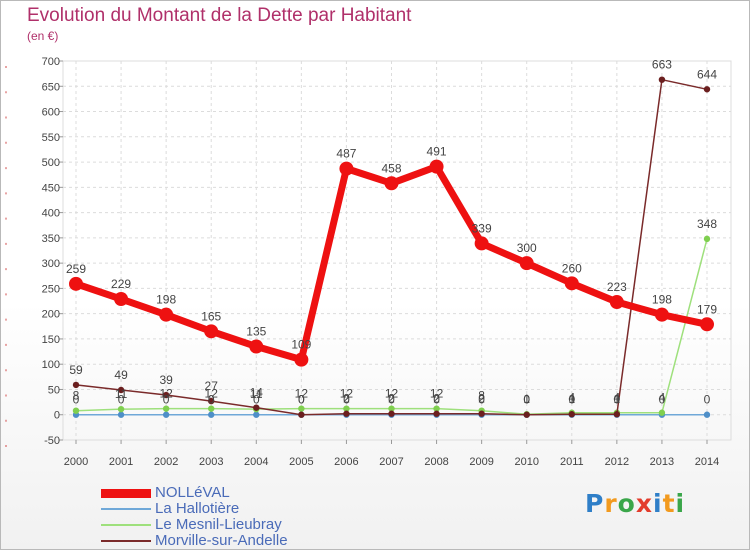  I want to click on legend-item: Morville-sur-Andelle, so click(194, 541).